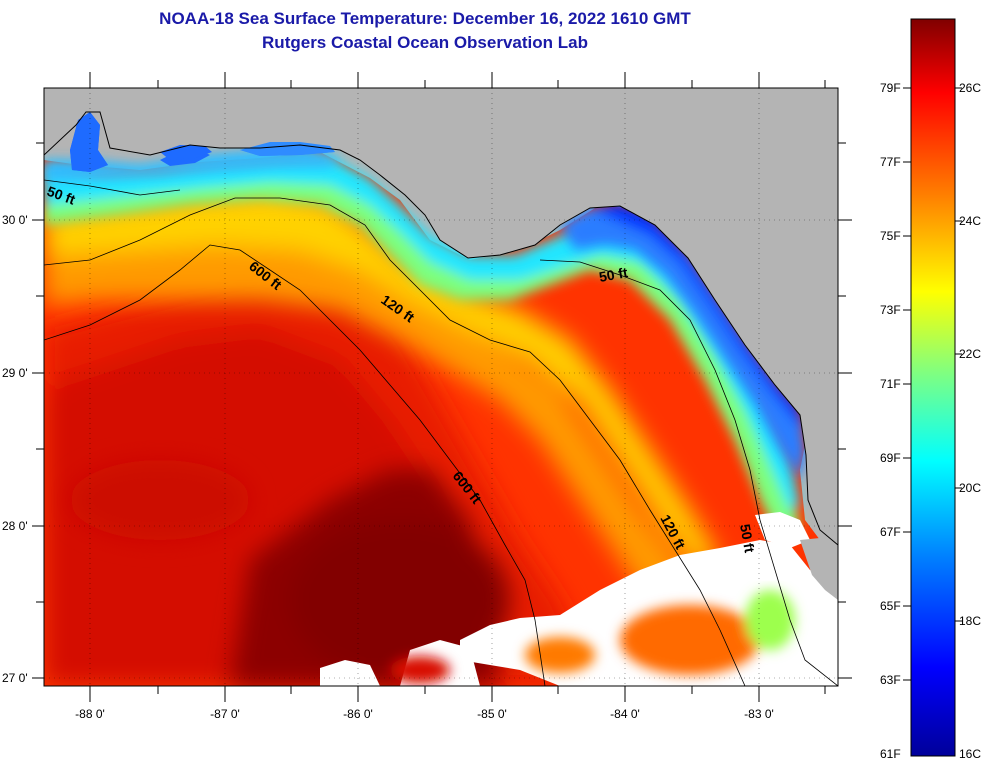 The height and width of the screenshot is (770, 992). What do you see at coordinates (492, 714) in the screenshot?
I see `lon-label-85: -85 0'` at bounding box center [492, 714].